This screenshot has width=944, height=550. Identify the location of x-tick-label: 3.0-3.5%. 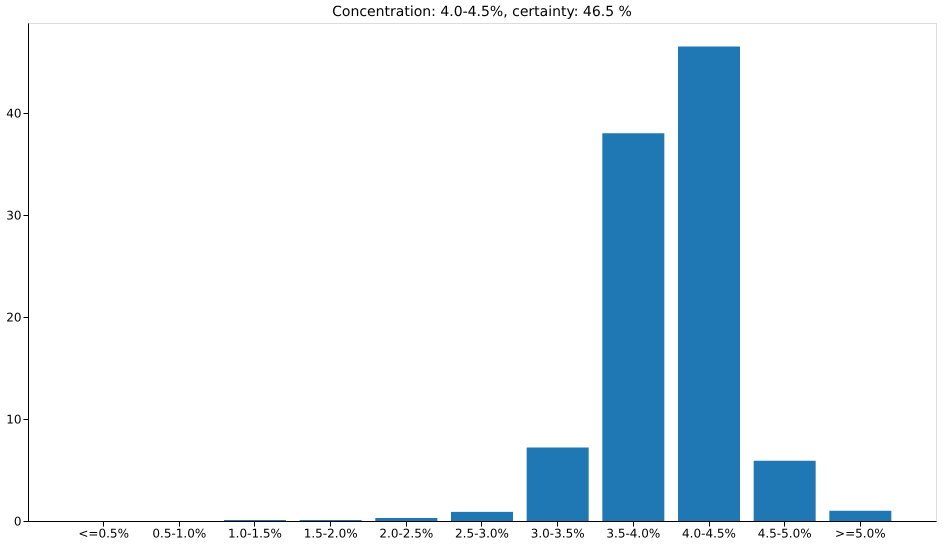
(557, 533).